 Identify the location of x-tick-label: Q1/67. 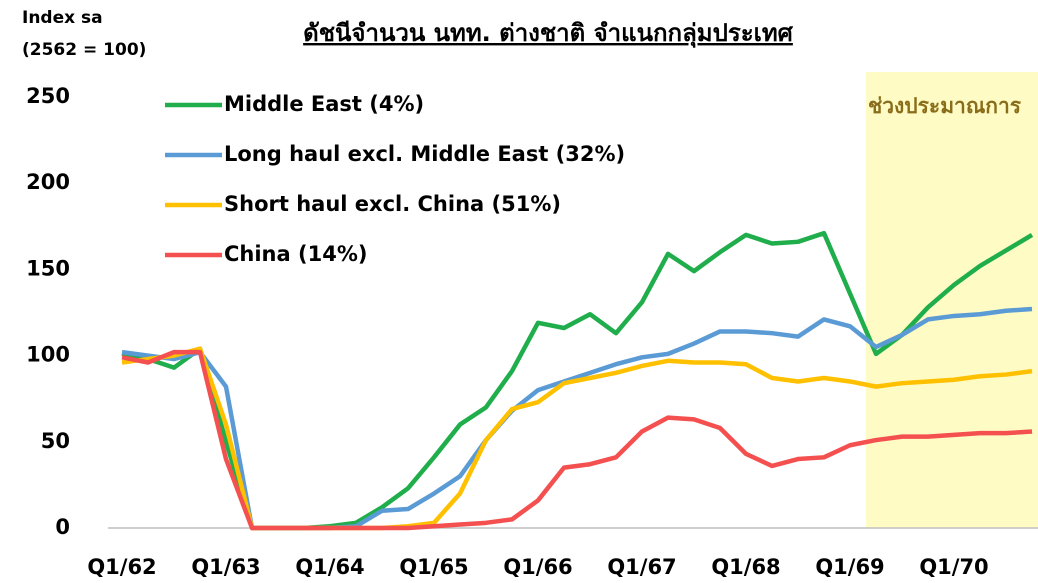
(641, 567).